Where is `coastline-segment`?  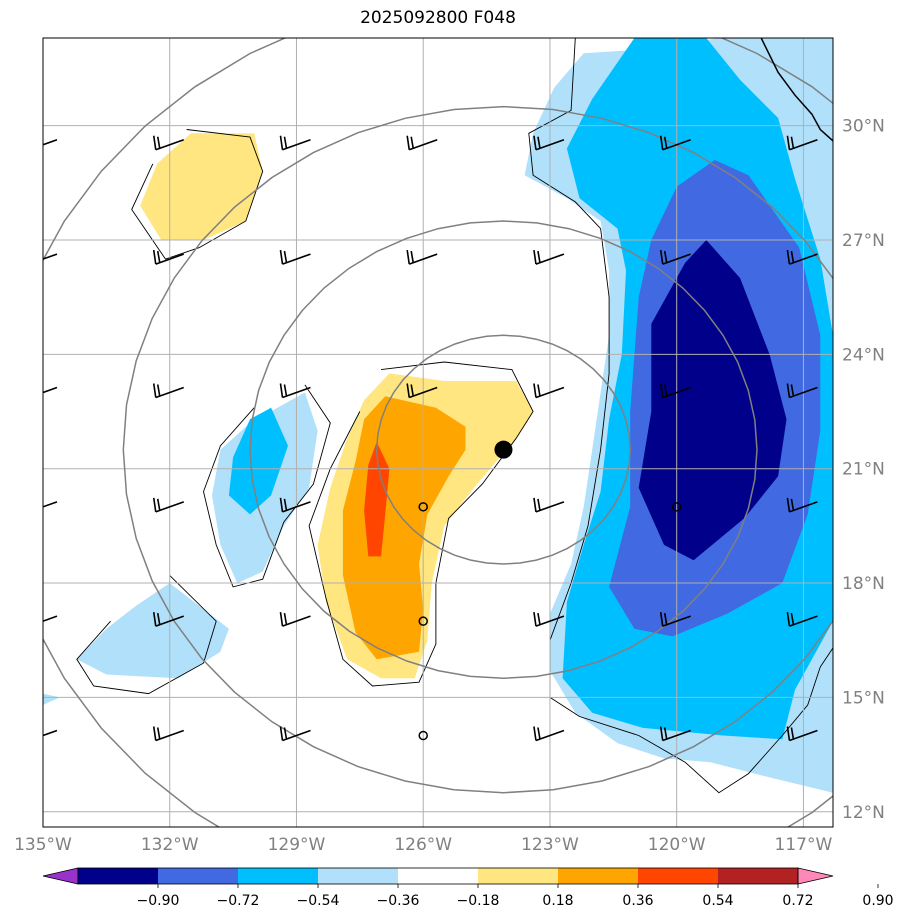 coastline-segment is located at coordinates (796, 90).